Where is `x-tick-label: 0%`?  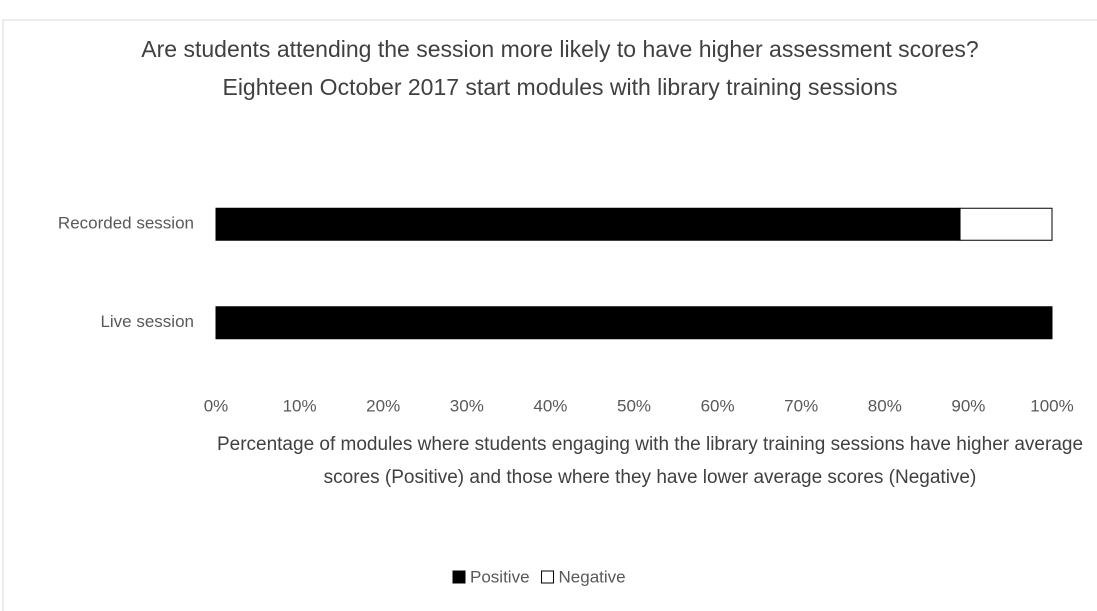 x-tick-label: 0% is located at coordinates (216, 405).